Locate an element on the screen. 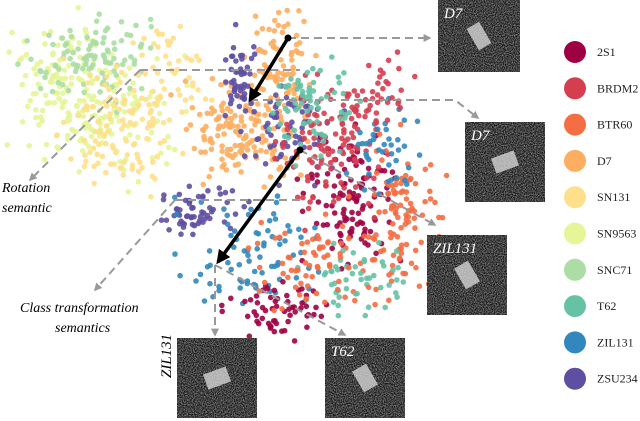 The width and height of the screenshot is (640, 421). legend-label: SNC71 is located at coordinates (614, 270).